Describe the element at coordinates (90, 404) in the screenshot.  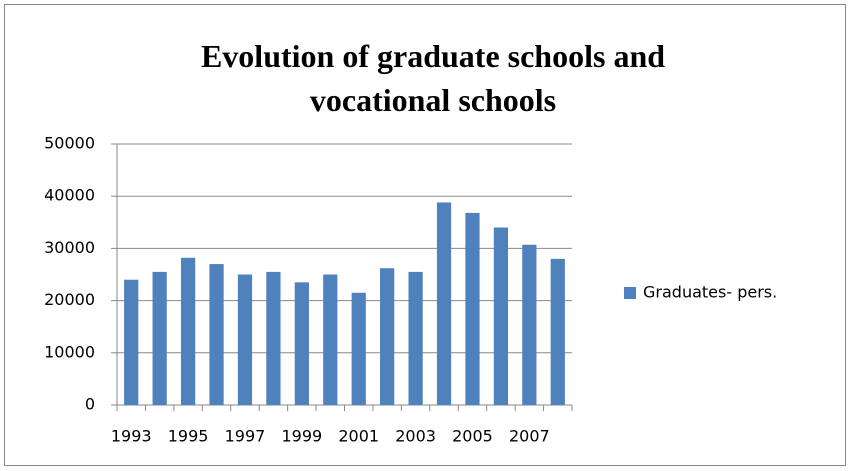
I see `y-tick-label: 0` at that location.